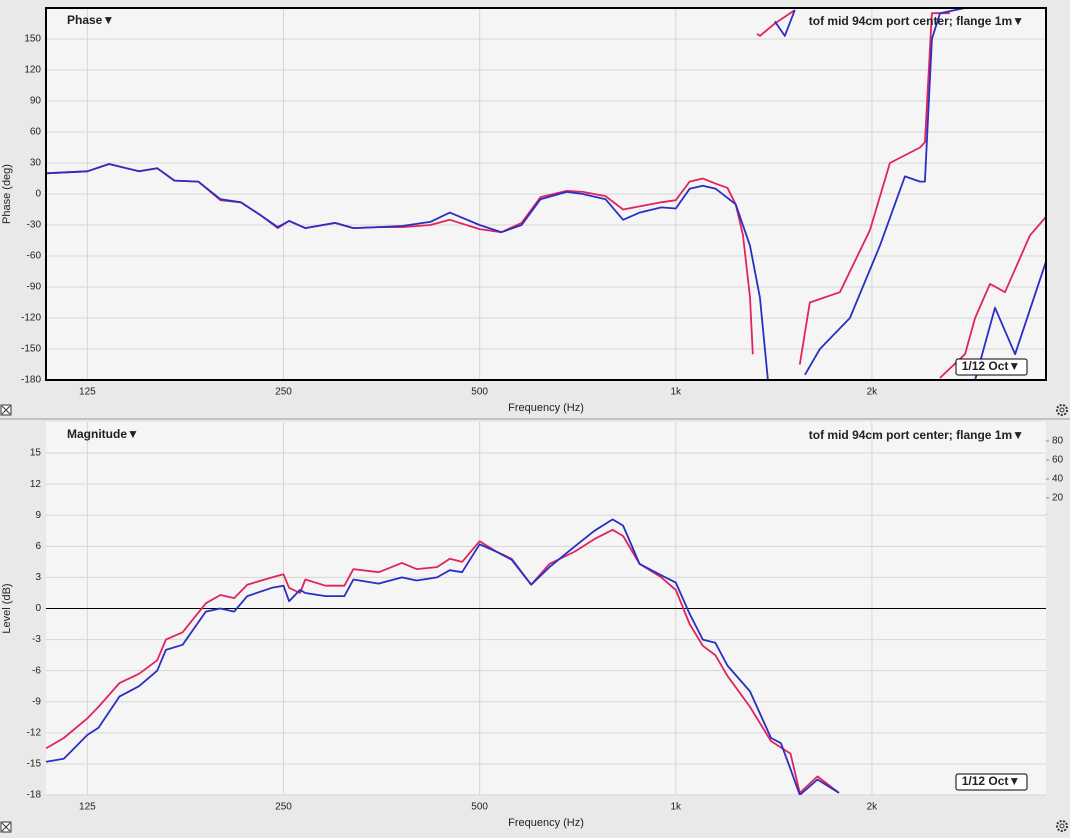  I want to click on y-tick-label: 150, so click(32, 39).